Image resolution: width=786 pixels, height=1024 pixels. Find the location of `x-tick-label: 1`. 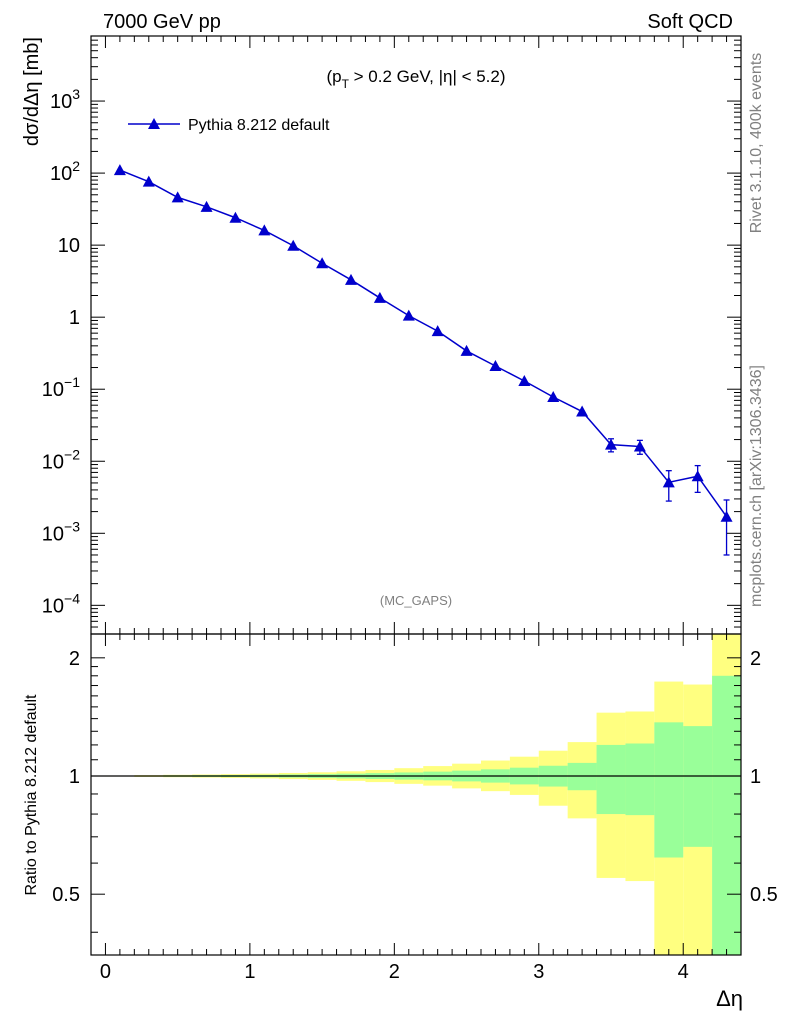

x-tick-label: 1 is located at coordinates (249, 972).